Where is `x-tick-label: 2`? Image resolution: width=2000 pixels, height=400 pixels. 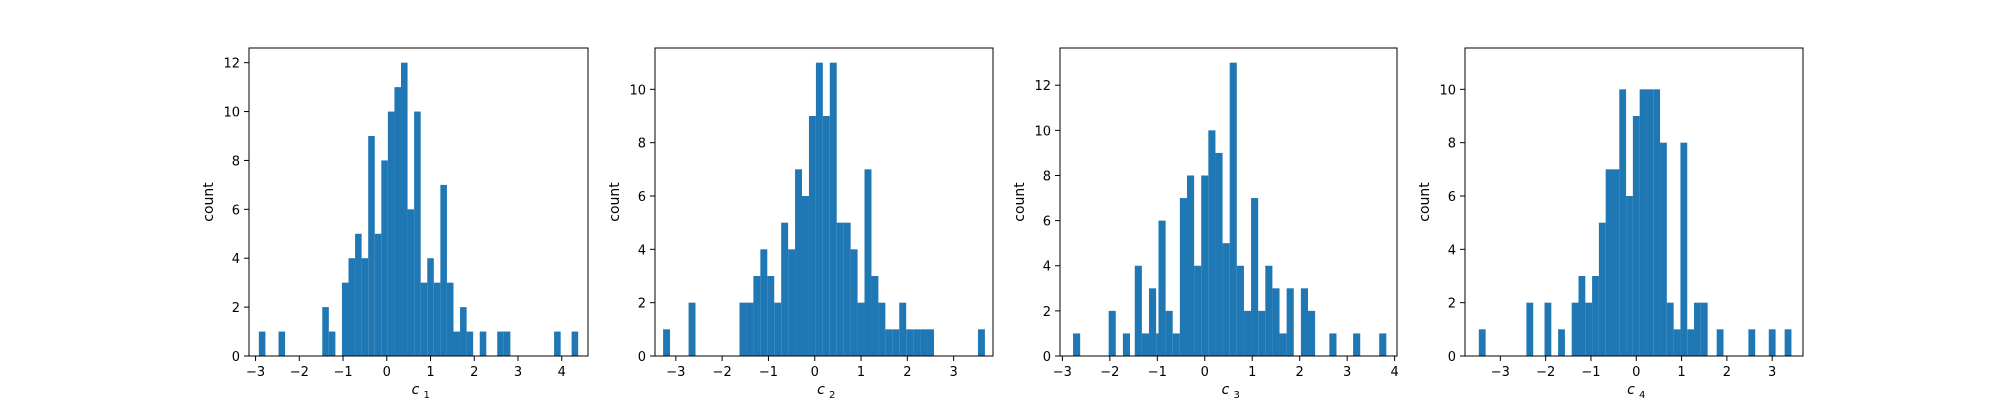
x-tick-label: 2 is located at coordinates (1300, 372).